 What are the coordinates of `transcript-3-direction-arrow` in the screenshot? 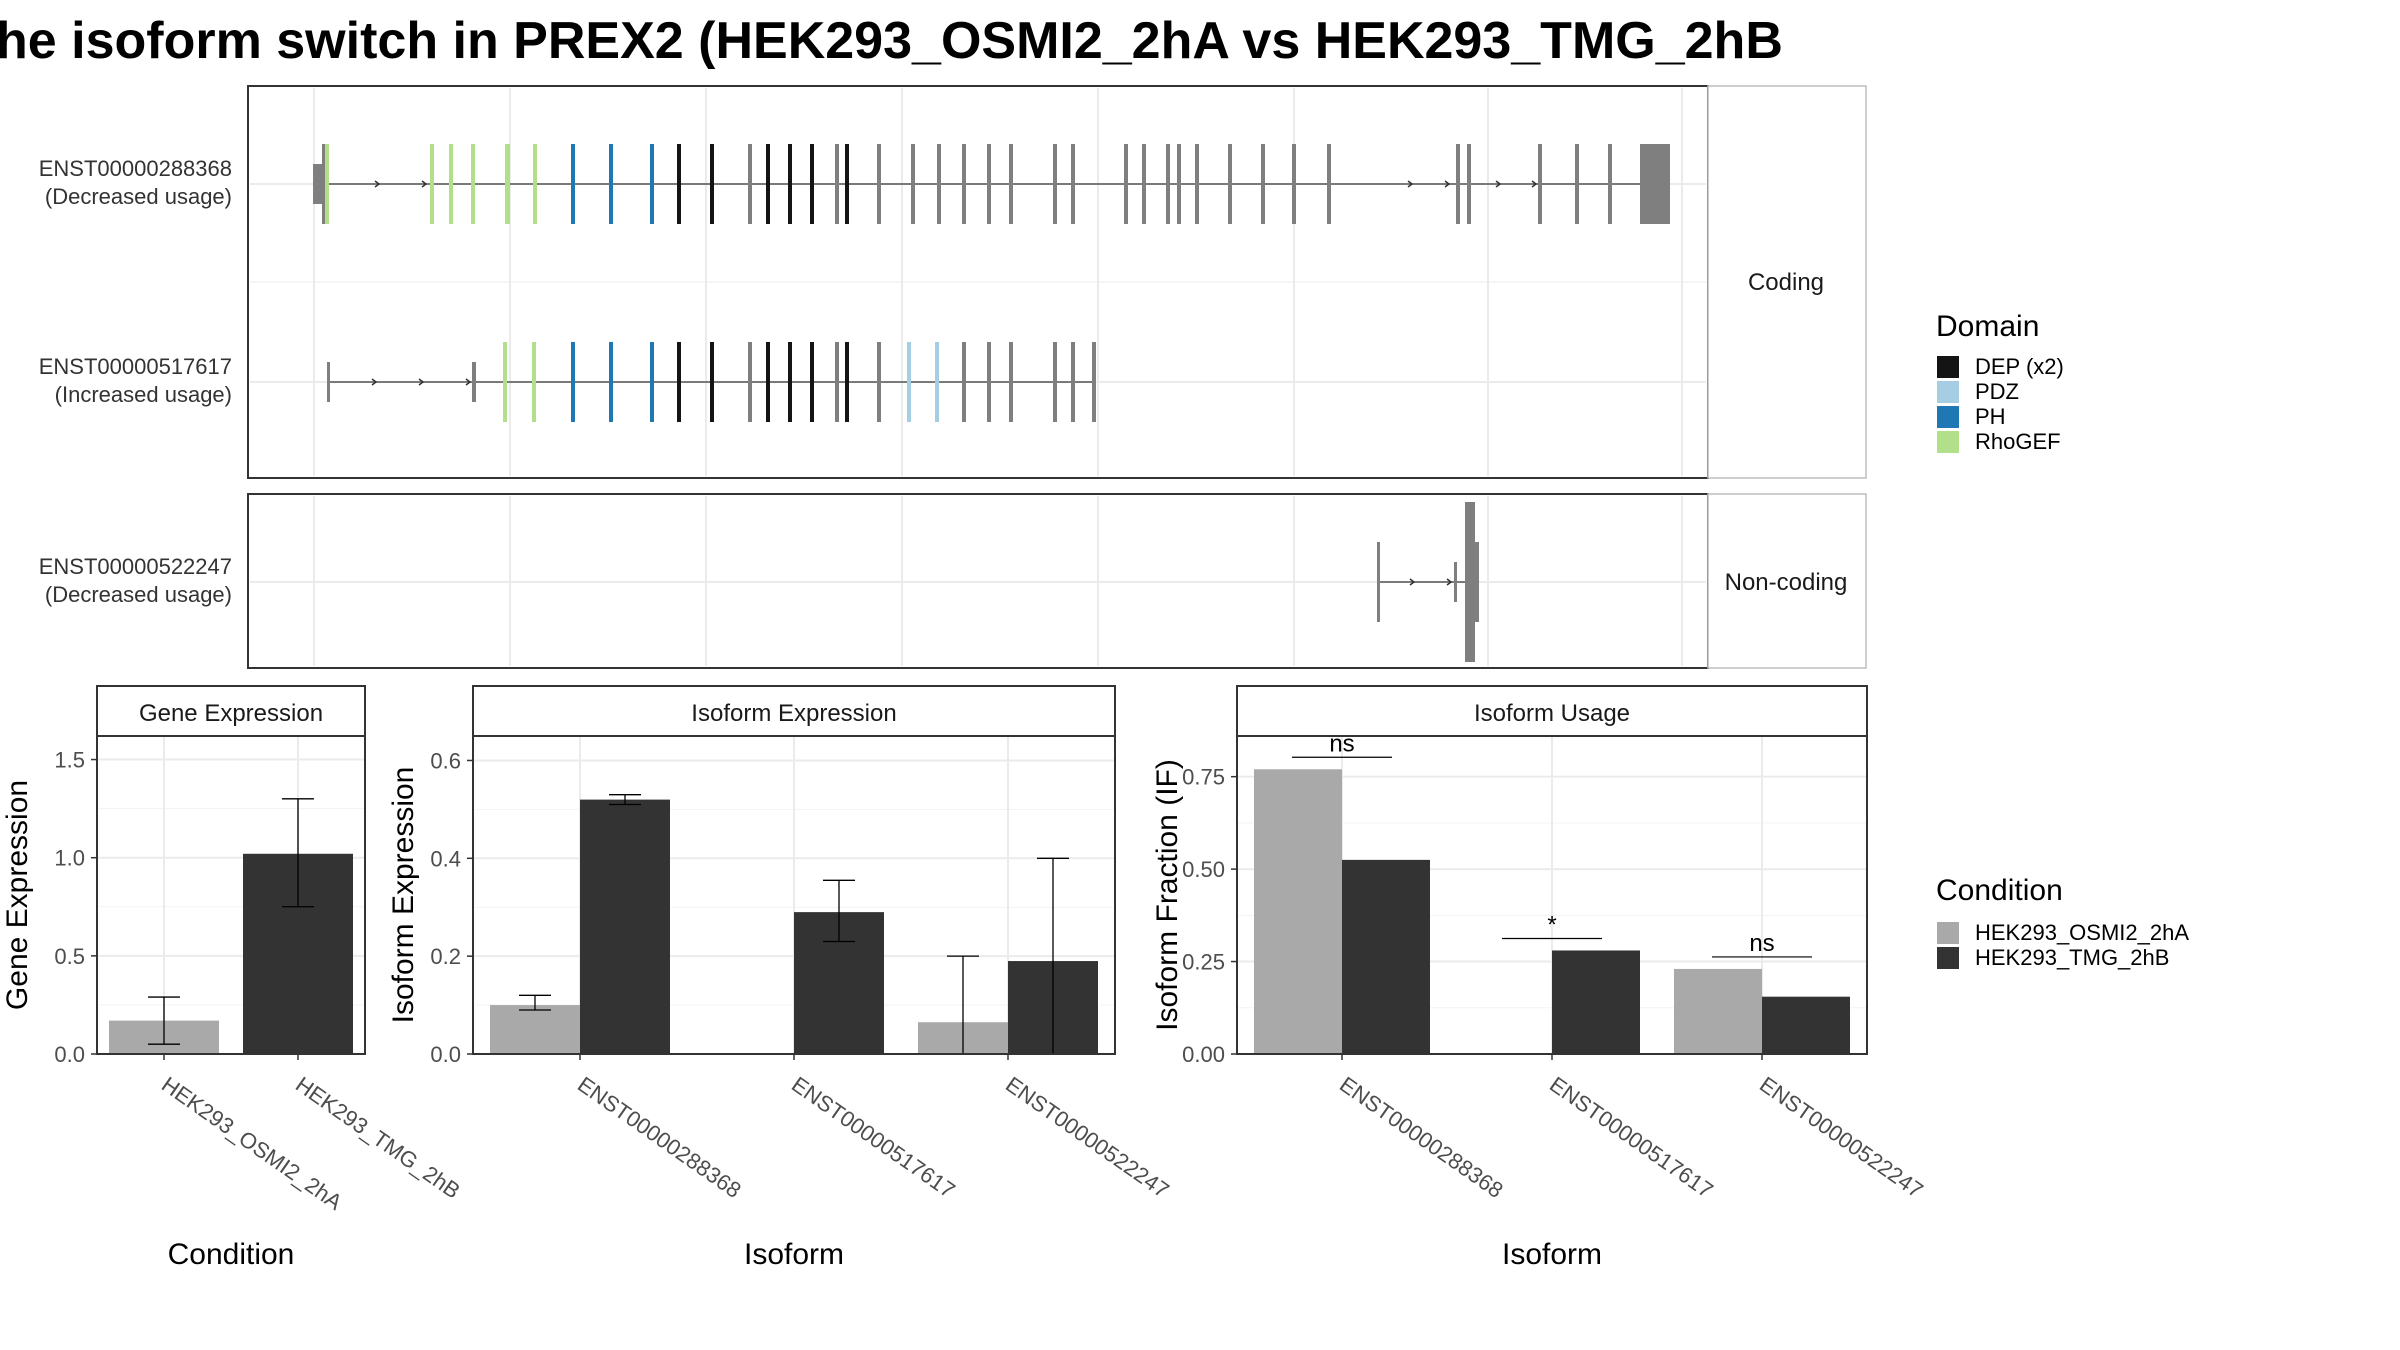 It's located at (1412, 582).